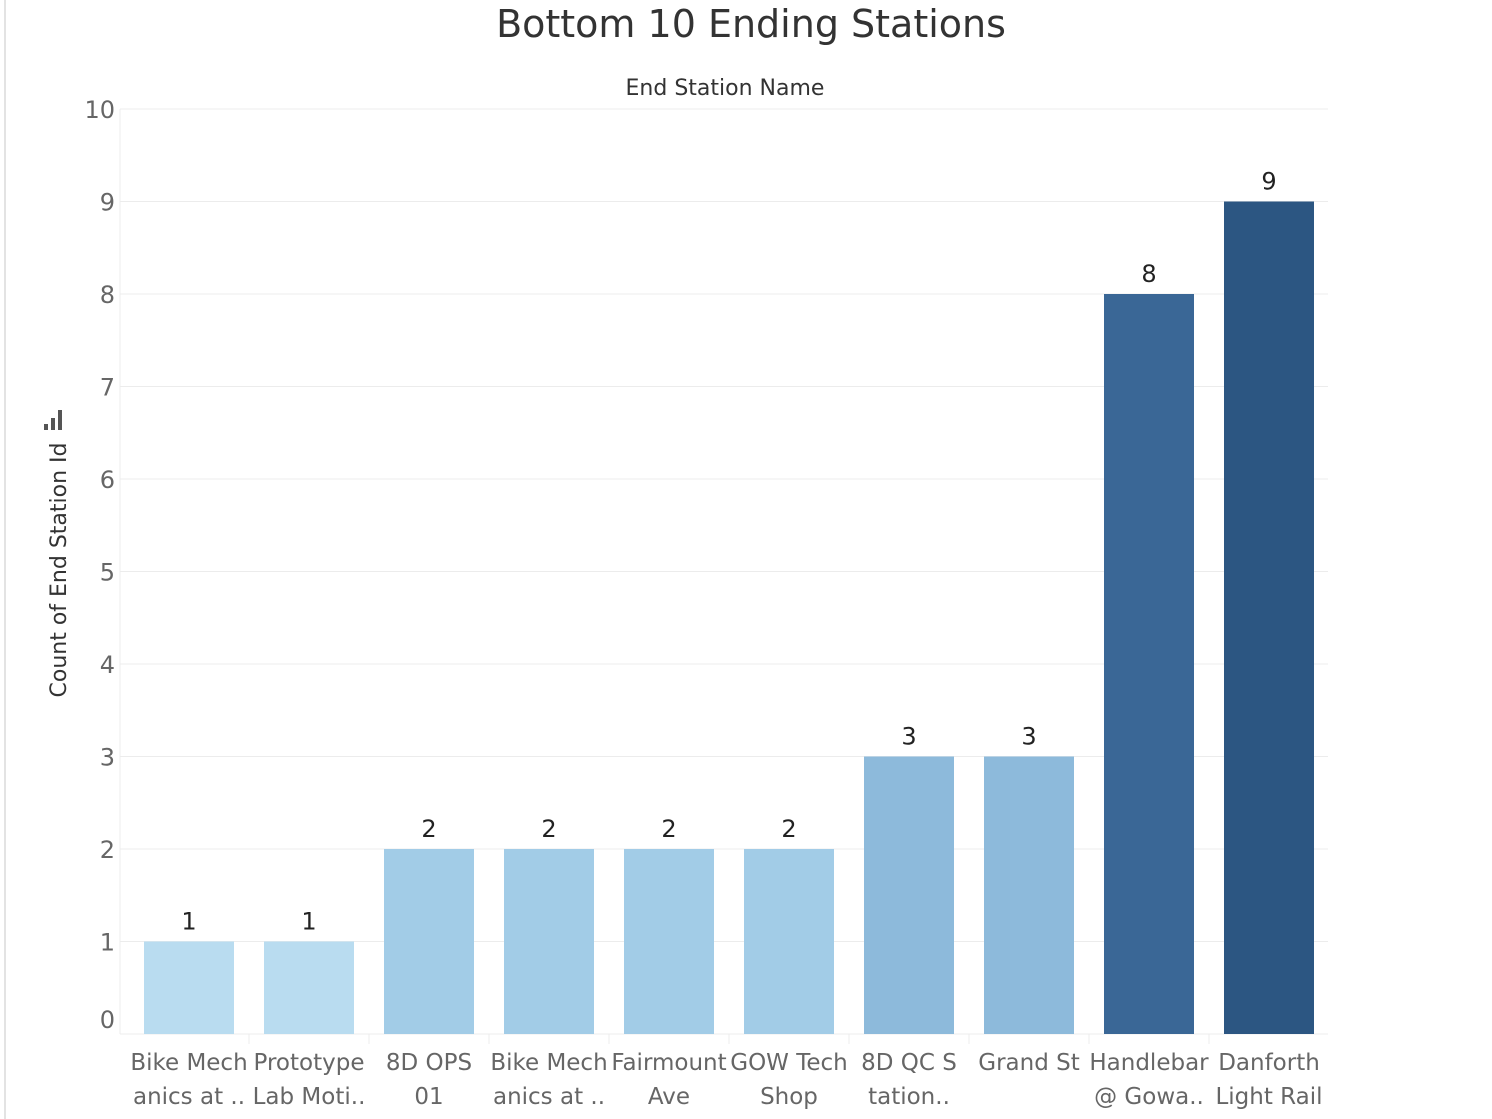 The height and width of the screenshot is (1119, 1492). Describe the element at coordinates (1028, 1063) in the screenshot. I see `x-tick-label: Grand St` at that location.